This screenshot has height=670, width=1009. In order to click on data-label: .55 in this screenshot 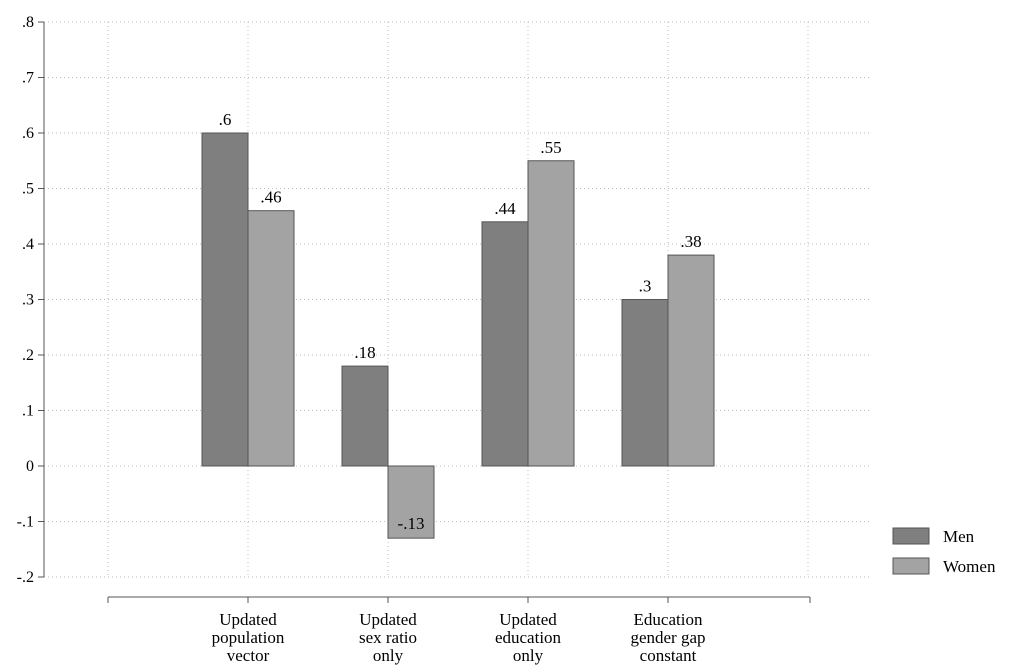, I will do `click(550, 147)`.